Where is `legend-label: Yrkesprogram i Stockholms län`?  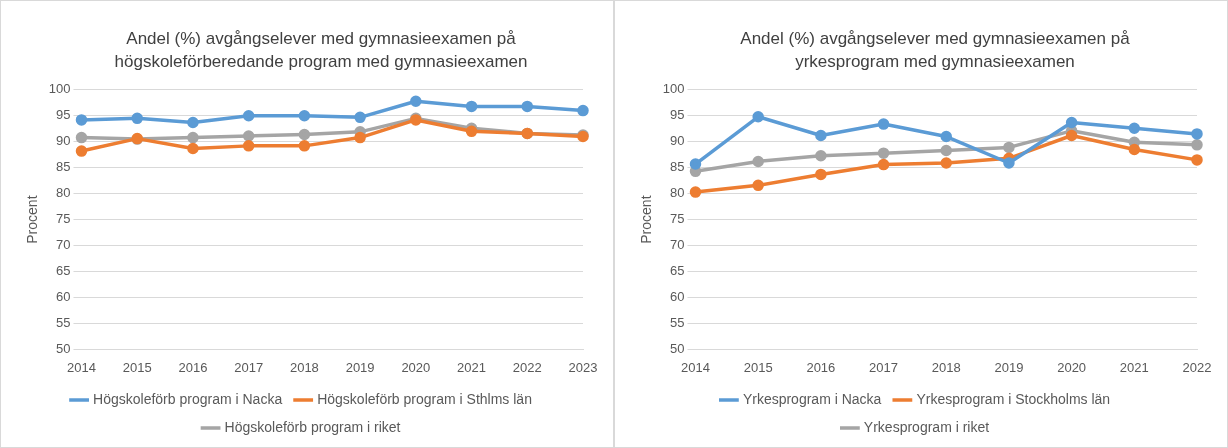
legend-label: Yrkesprogram i Stockholms län is located at coordinates (1013, 398).